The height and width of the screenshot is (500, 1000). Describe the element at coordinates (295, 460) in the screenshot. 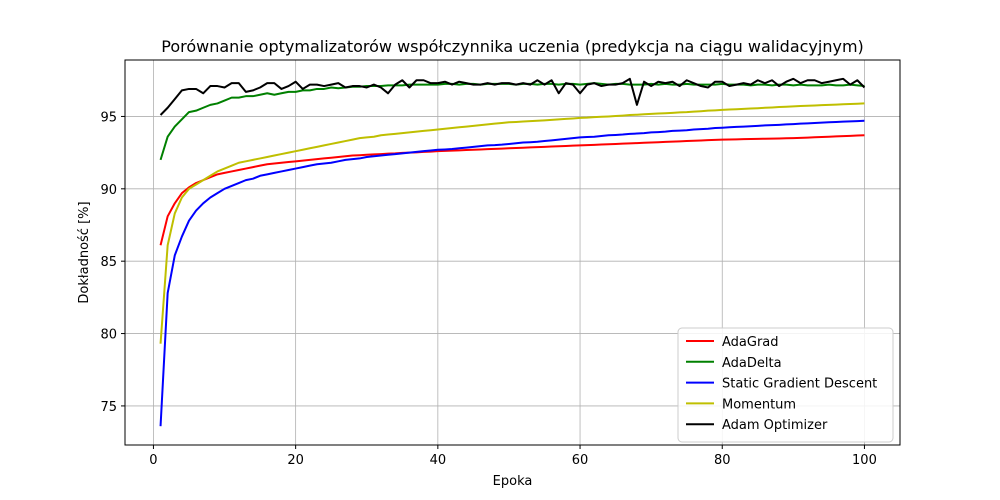

I see `x-tick-label: 20` at that location.